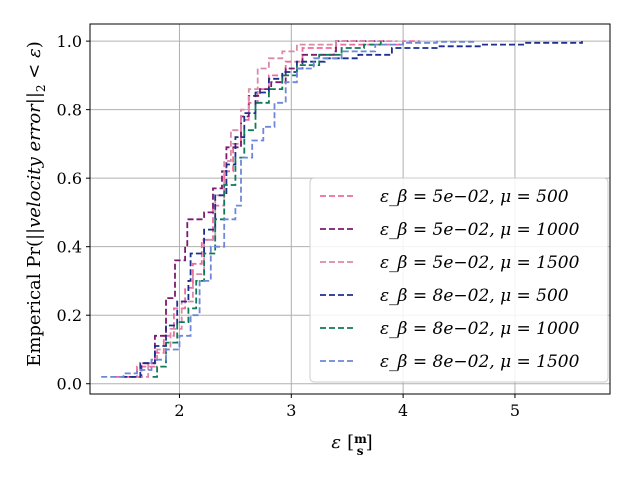  Describe the element at coordinates (480, 329) in the screenshot. I see `legend-label-5: ε_β = 8e−02, μ = 1000` at that location.